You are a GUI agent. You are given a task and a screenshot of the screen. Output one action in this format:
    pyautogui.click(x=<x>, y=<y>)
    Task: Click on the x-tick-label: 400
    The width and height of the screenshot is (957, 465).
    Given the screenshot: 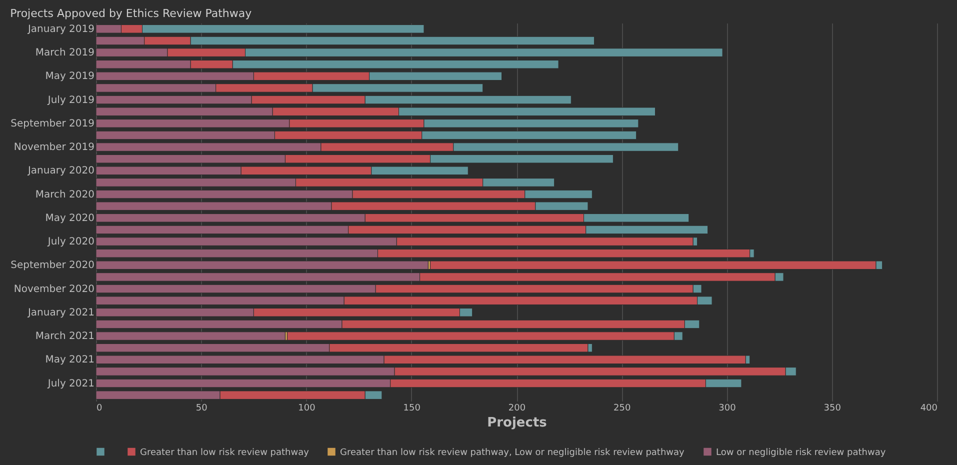 What is the action you would take?
    pyautogui.click(x=929, y=409)
    